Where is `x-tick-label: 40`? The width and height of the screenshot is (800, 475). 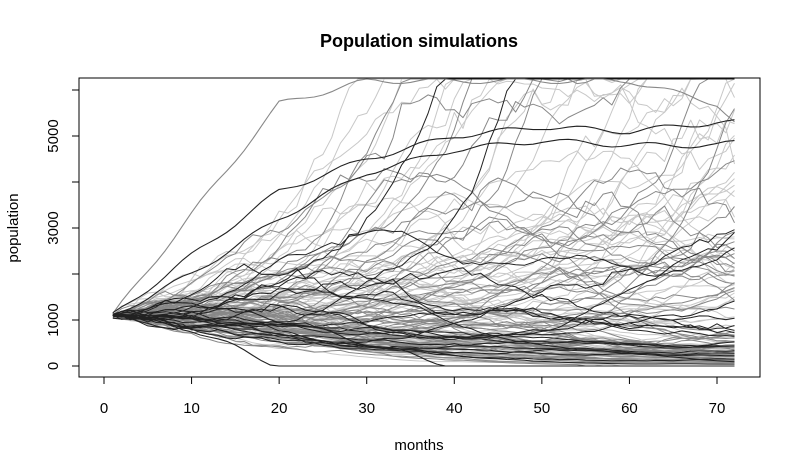 x-tick-label: 40 is located at coordinates (454, 408).